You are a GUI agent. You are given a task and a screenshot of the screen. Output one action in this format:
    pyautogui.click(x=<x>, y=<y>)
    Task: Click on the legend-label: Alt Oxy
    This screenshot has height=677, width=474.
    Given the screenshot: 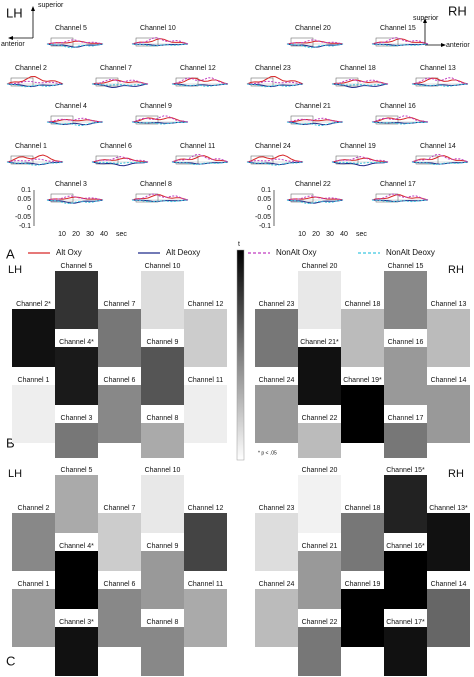 What is the action you would take?
    pyautogui.click(x=69, y=252)
    